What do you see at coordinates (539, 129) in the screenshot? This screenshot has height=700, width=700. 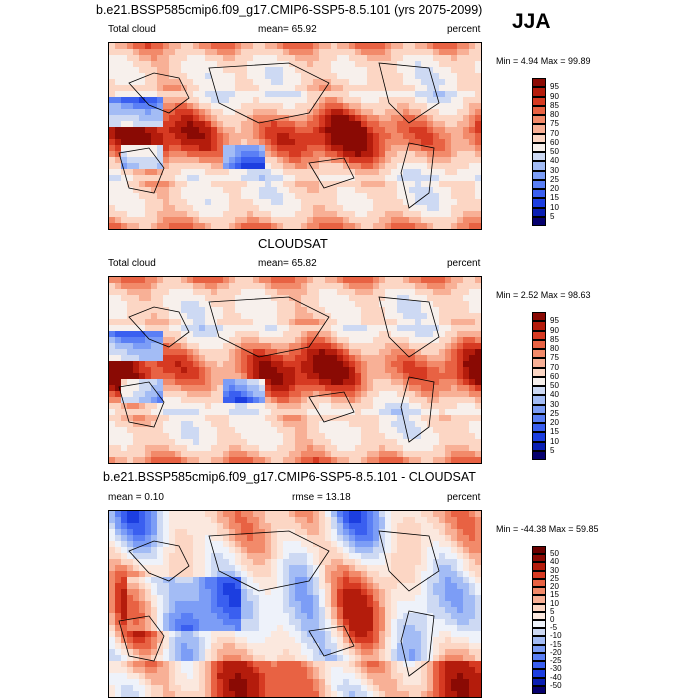 I see `colorbar-box` at bounding box center [539, 129].